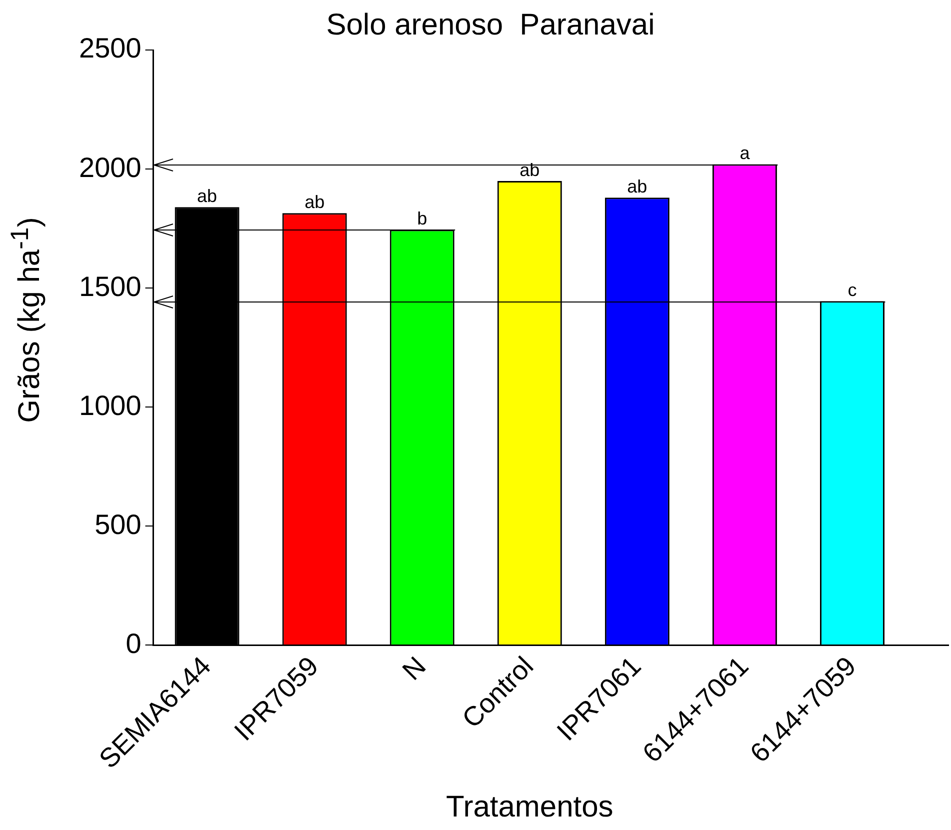  What do you see at coordinates (110, 167) in the screenshot?
I see `y-tick-label: 2000` at bounding box center [110, 167].